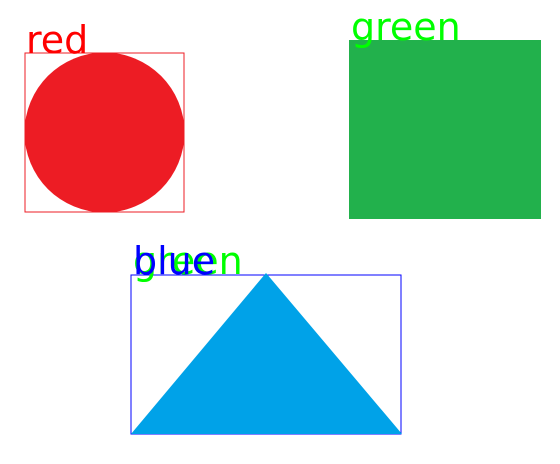  Describe the element at coordinates (174, 261) in the screenshot. I see `label-blue: blue` at that location.